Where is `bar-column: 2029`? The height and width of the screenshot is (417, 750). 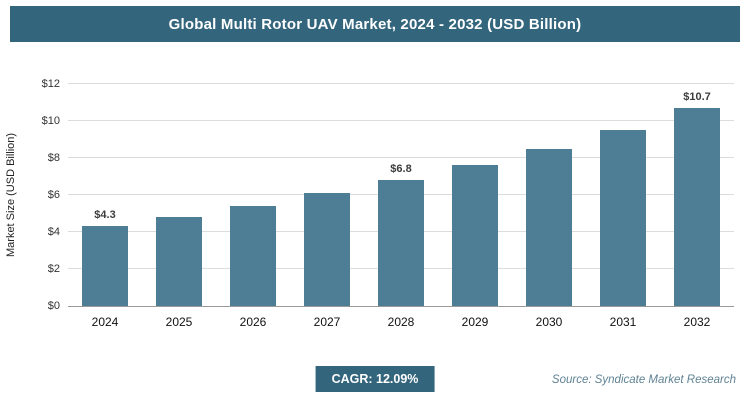 bar-column: 2029 is located at coordinates (475, 206).